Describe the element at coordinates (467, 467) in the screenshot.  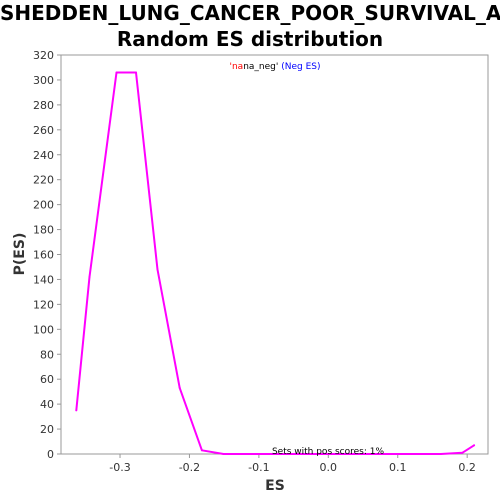
I see `x-tick-label: 0.2` at that location.